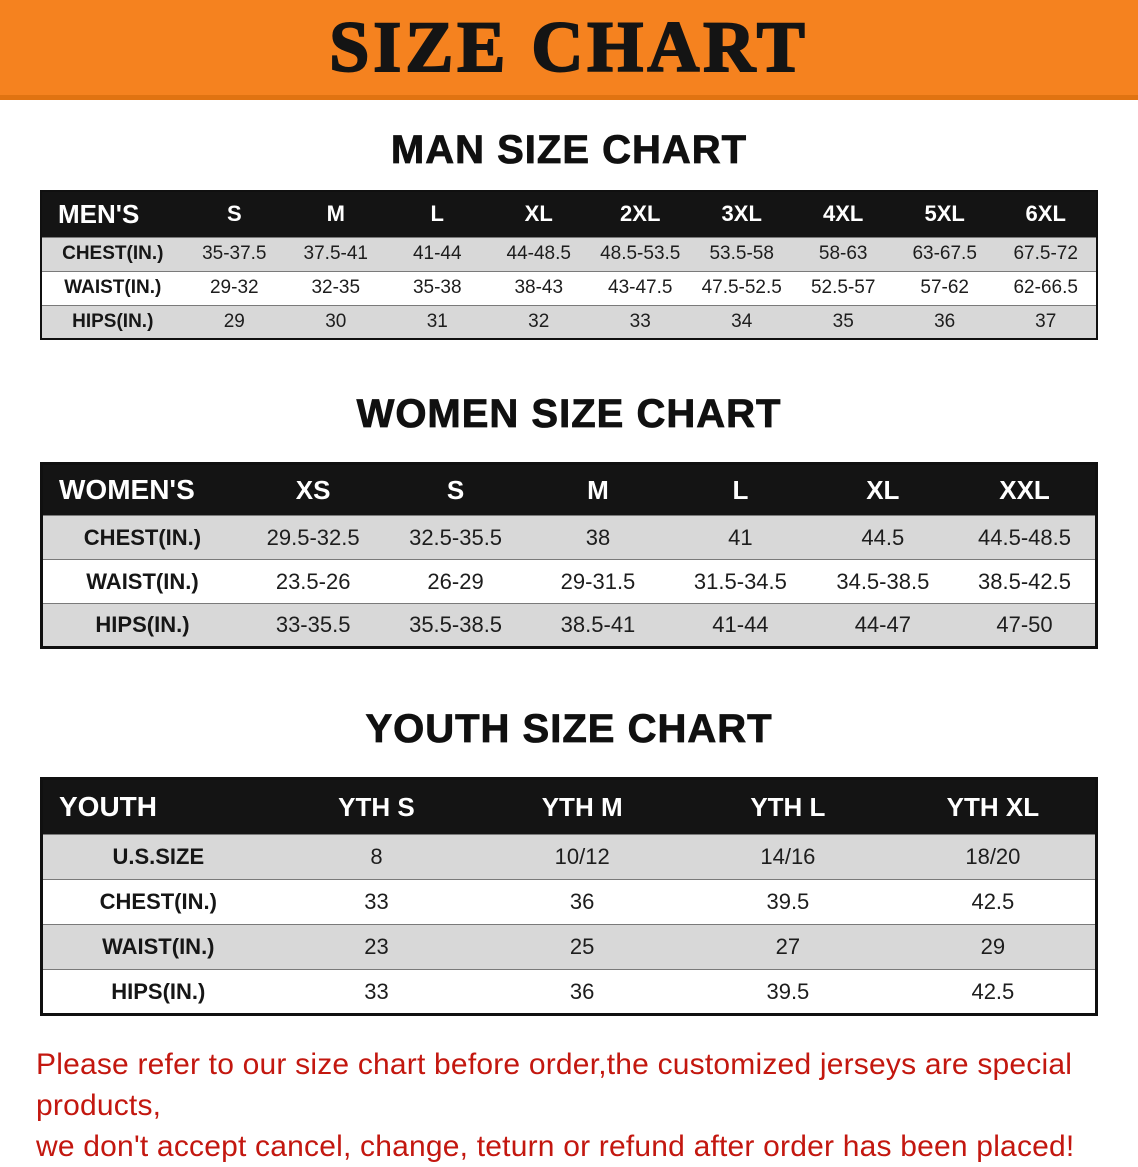  I want to click on size-column-header: YTH L, so click(788, 806).